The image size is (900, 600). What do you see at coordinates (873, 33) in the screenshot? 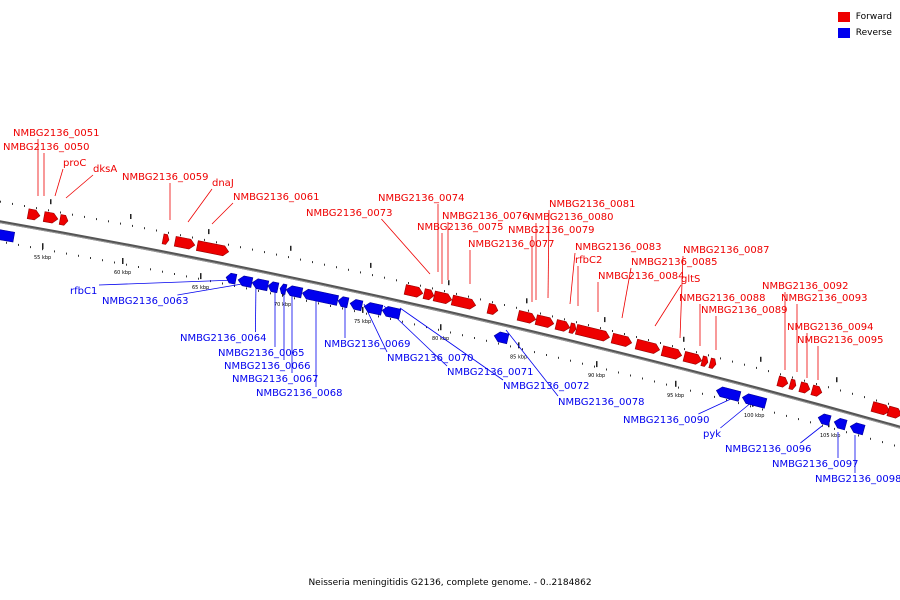
I see `legend-label-reverse: Reverse` at bounding box center [873, 33].